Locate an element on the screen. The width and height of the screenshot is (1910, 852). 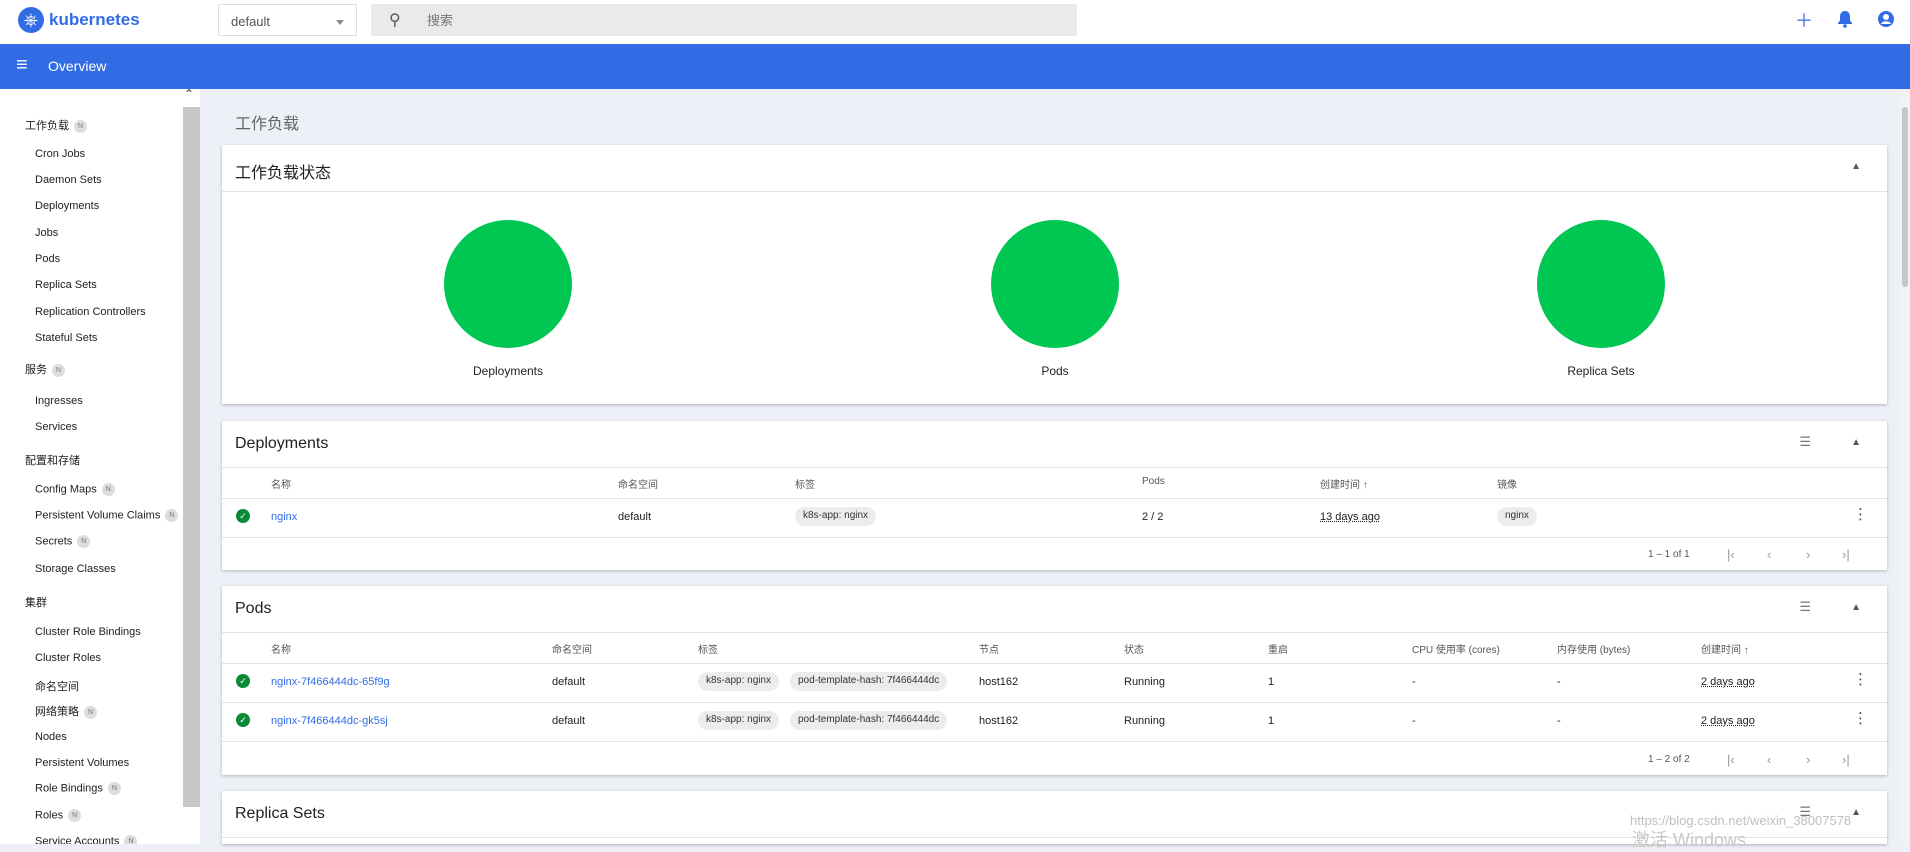
sidebar-item-secrets: Secrets N is located at coordinates (63, 541).